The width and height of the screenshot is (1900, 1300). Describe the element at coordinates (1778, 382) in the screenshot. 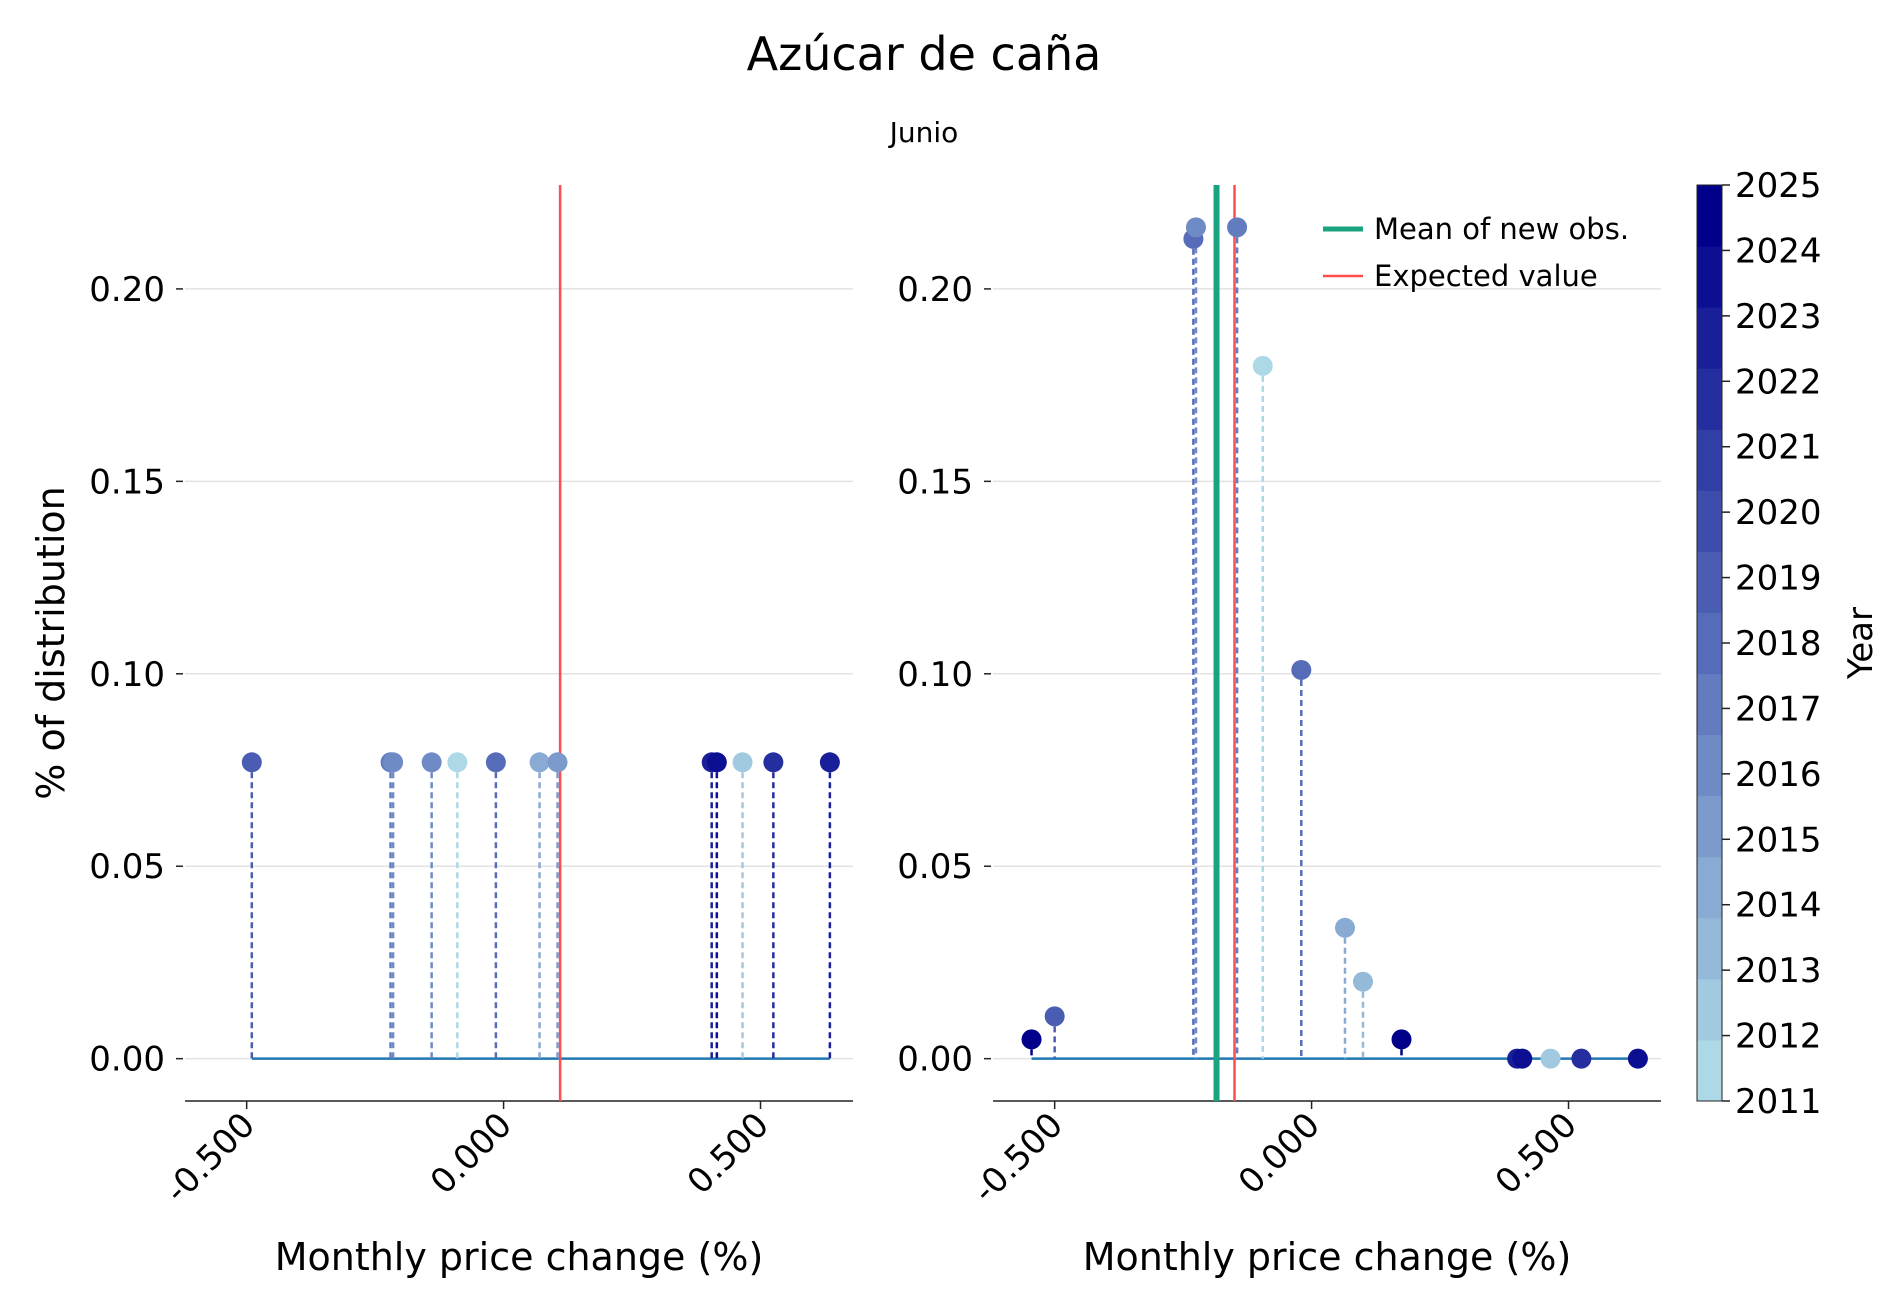

I see `colorbar-tick-label: 2022` at that location.